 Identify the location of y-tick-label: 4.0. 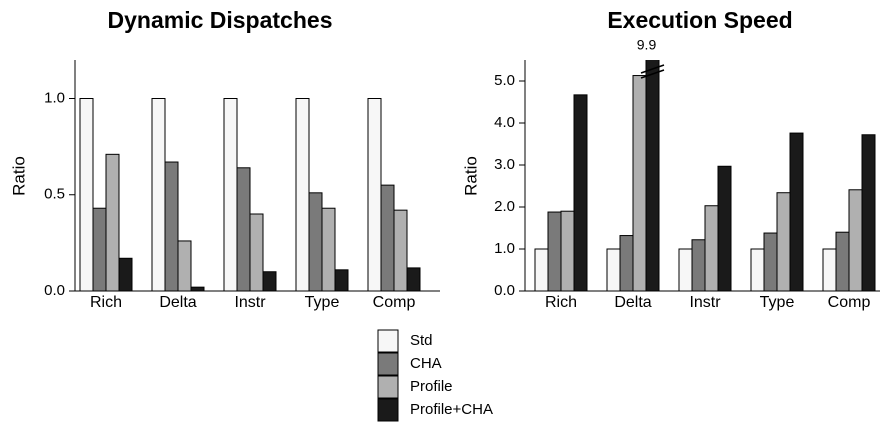
(504, 122).